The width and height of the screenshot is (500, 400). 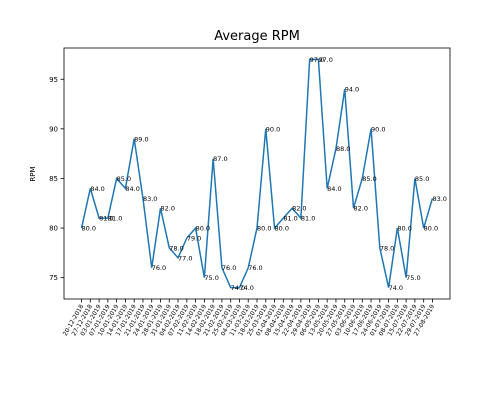 What do you see at coordinates (33, 173) in the screenshot?
I see `y-axis-label: RPM` at bounding box center [33, 173].